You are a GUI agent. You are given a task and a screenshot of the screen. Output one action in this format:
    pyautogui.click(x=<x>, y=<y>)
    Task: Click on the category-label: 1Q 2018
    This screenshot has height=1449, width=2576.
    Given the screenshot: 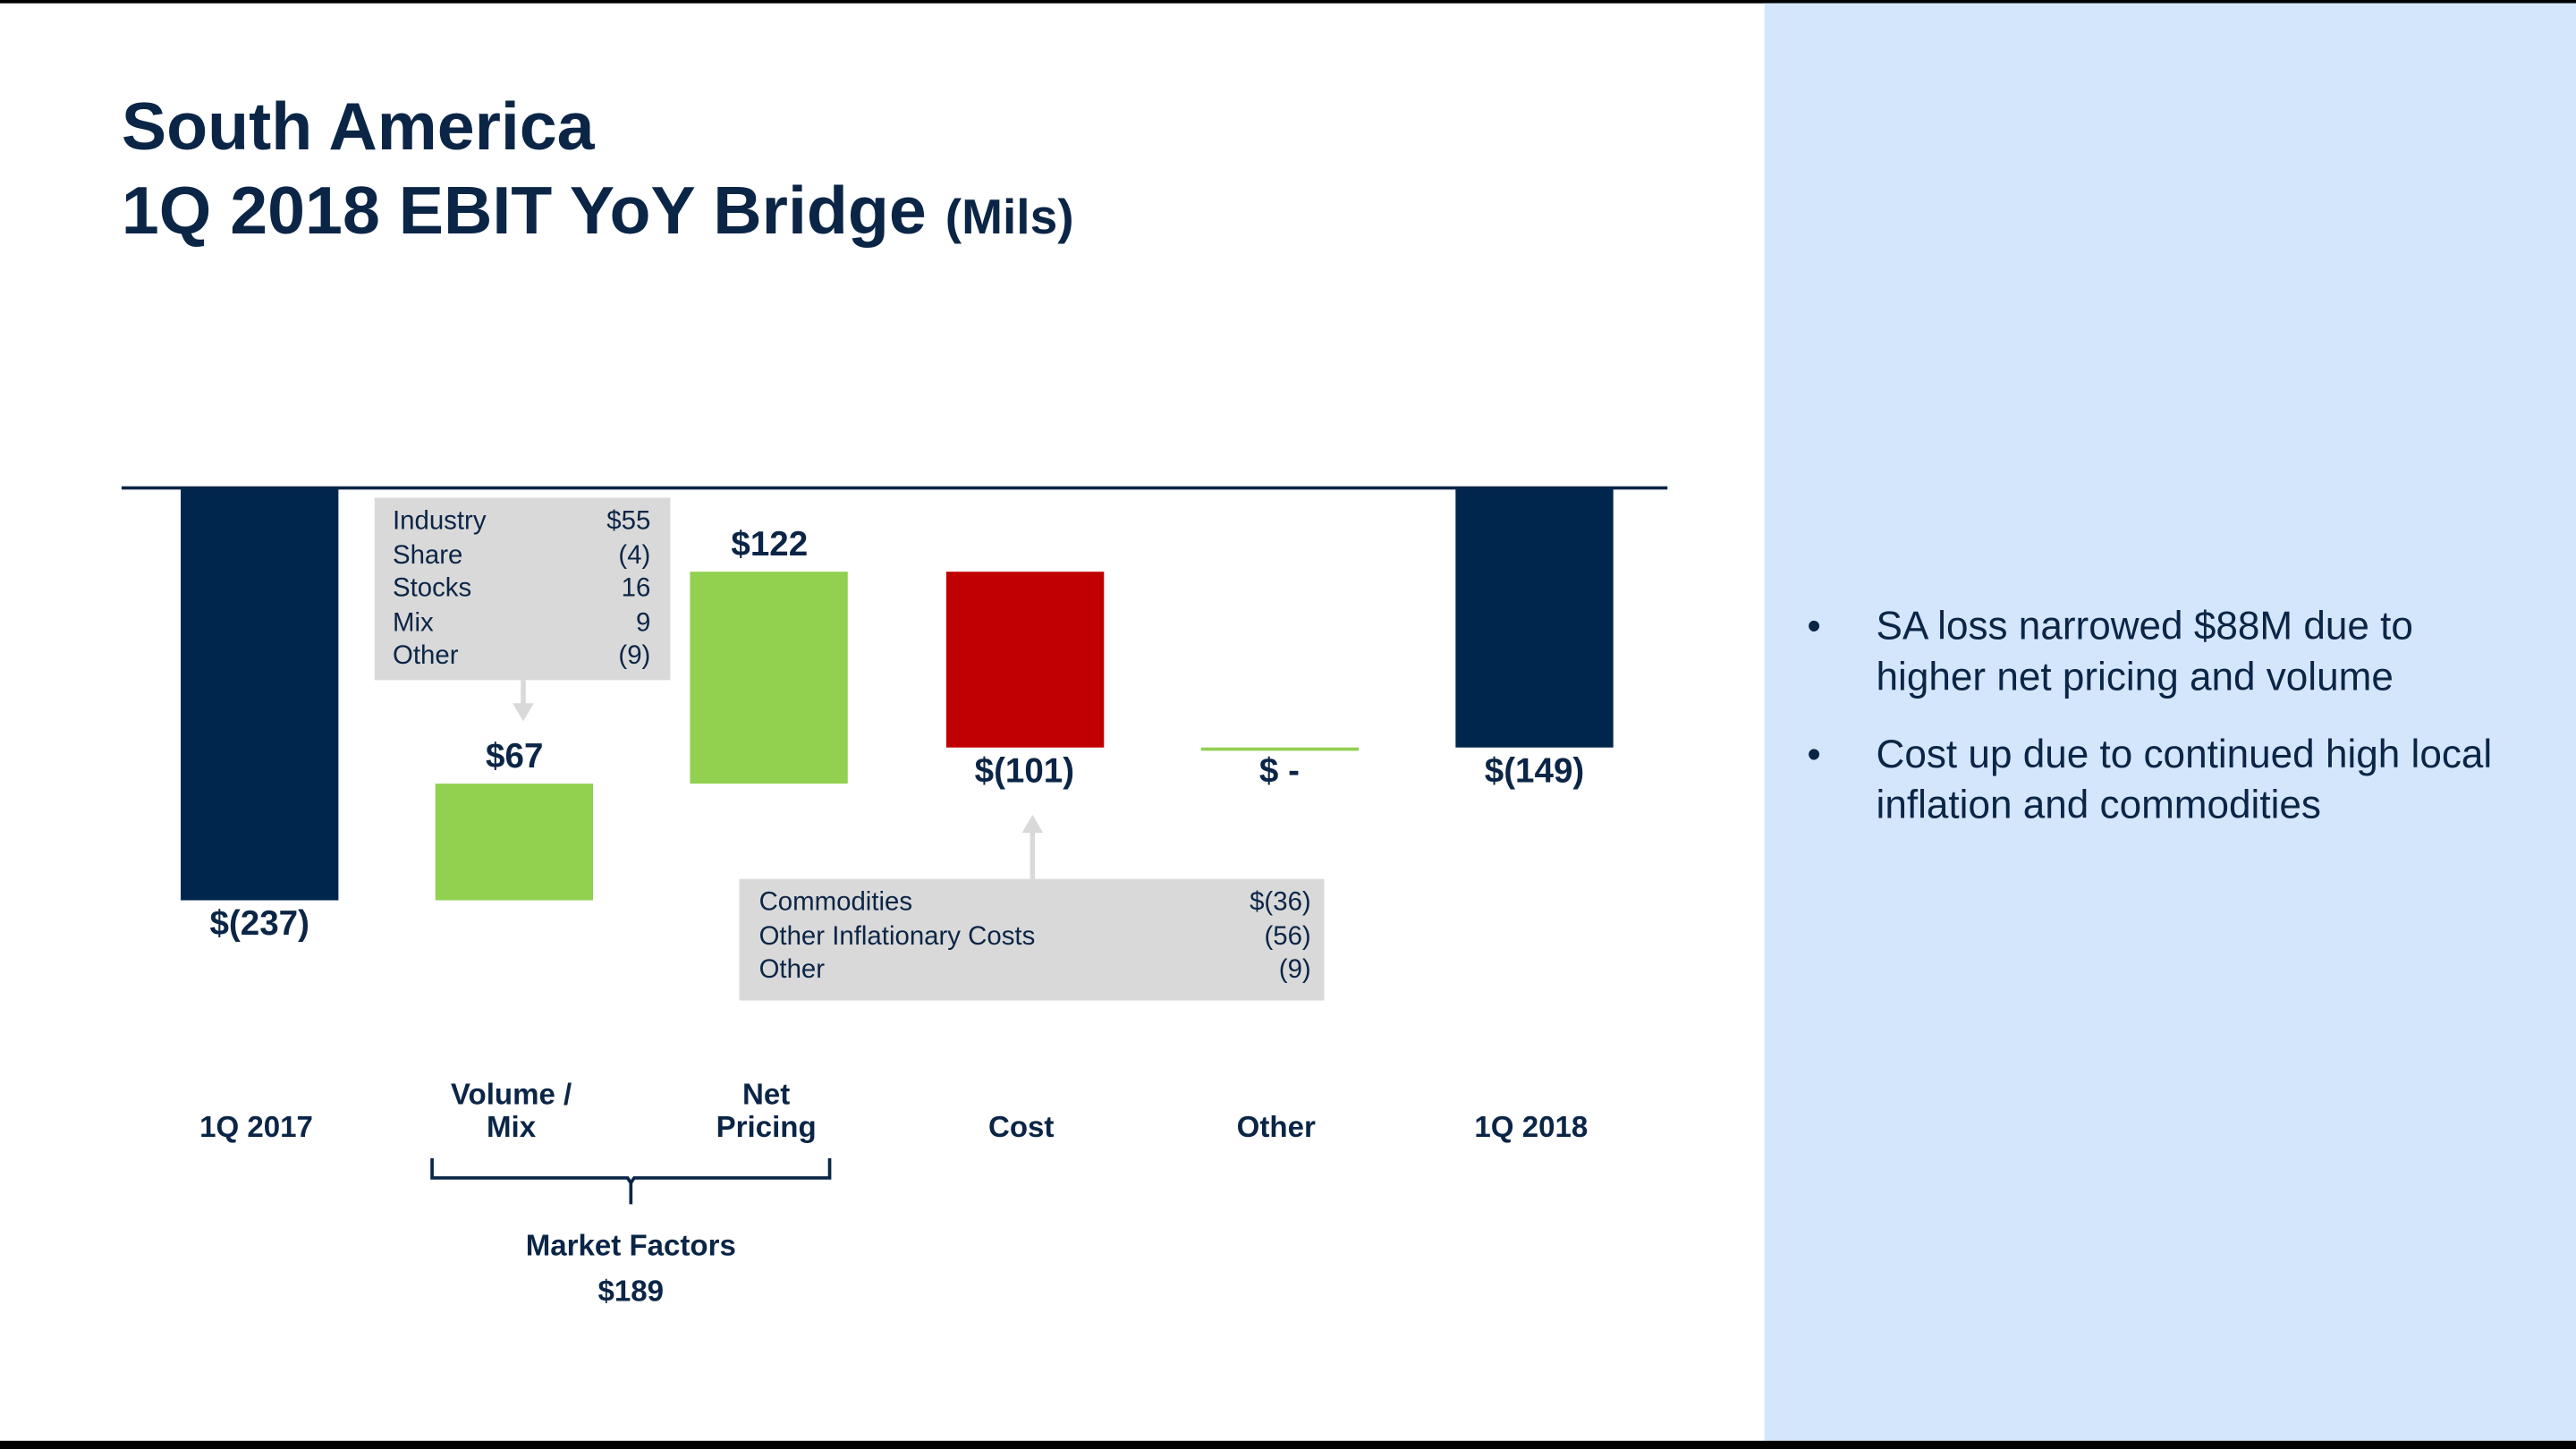 What is the action you would take?
    pyautogui.click(x=1531, y=1111)
    